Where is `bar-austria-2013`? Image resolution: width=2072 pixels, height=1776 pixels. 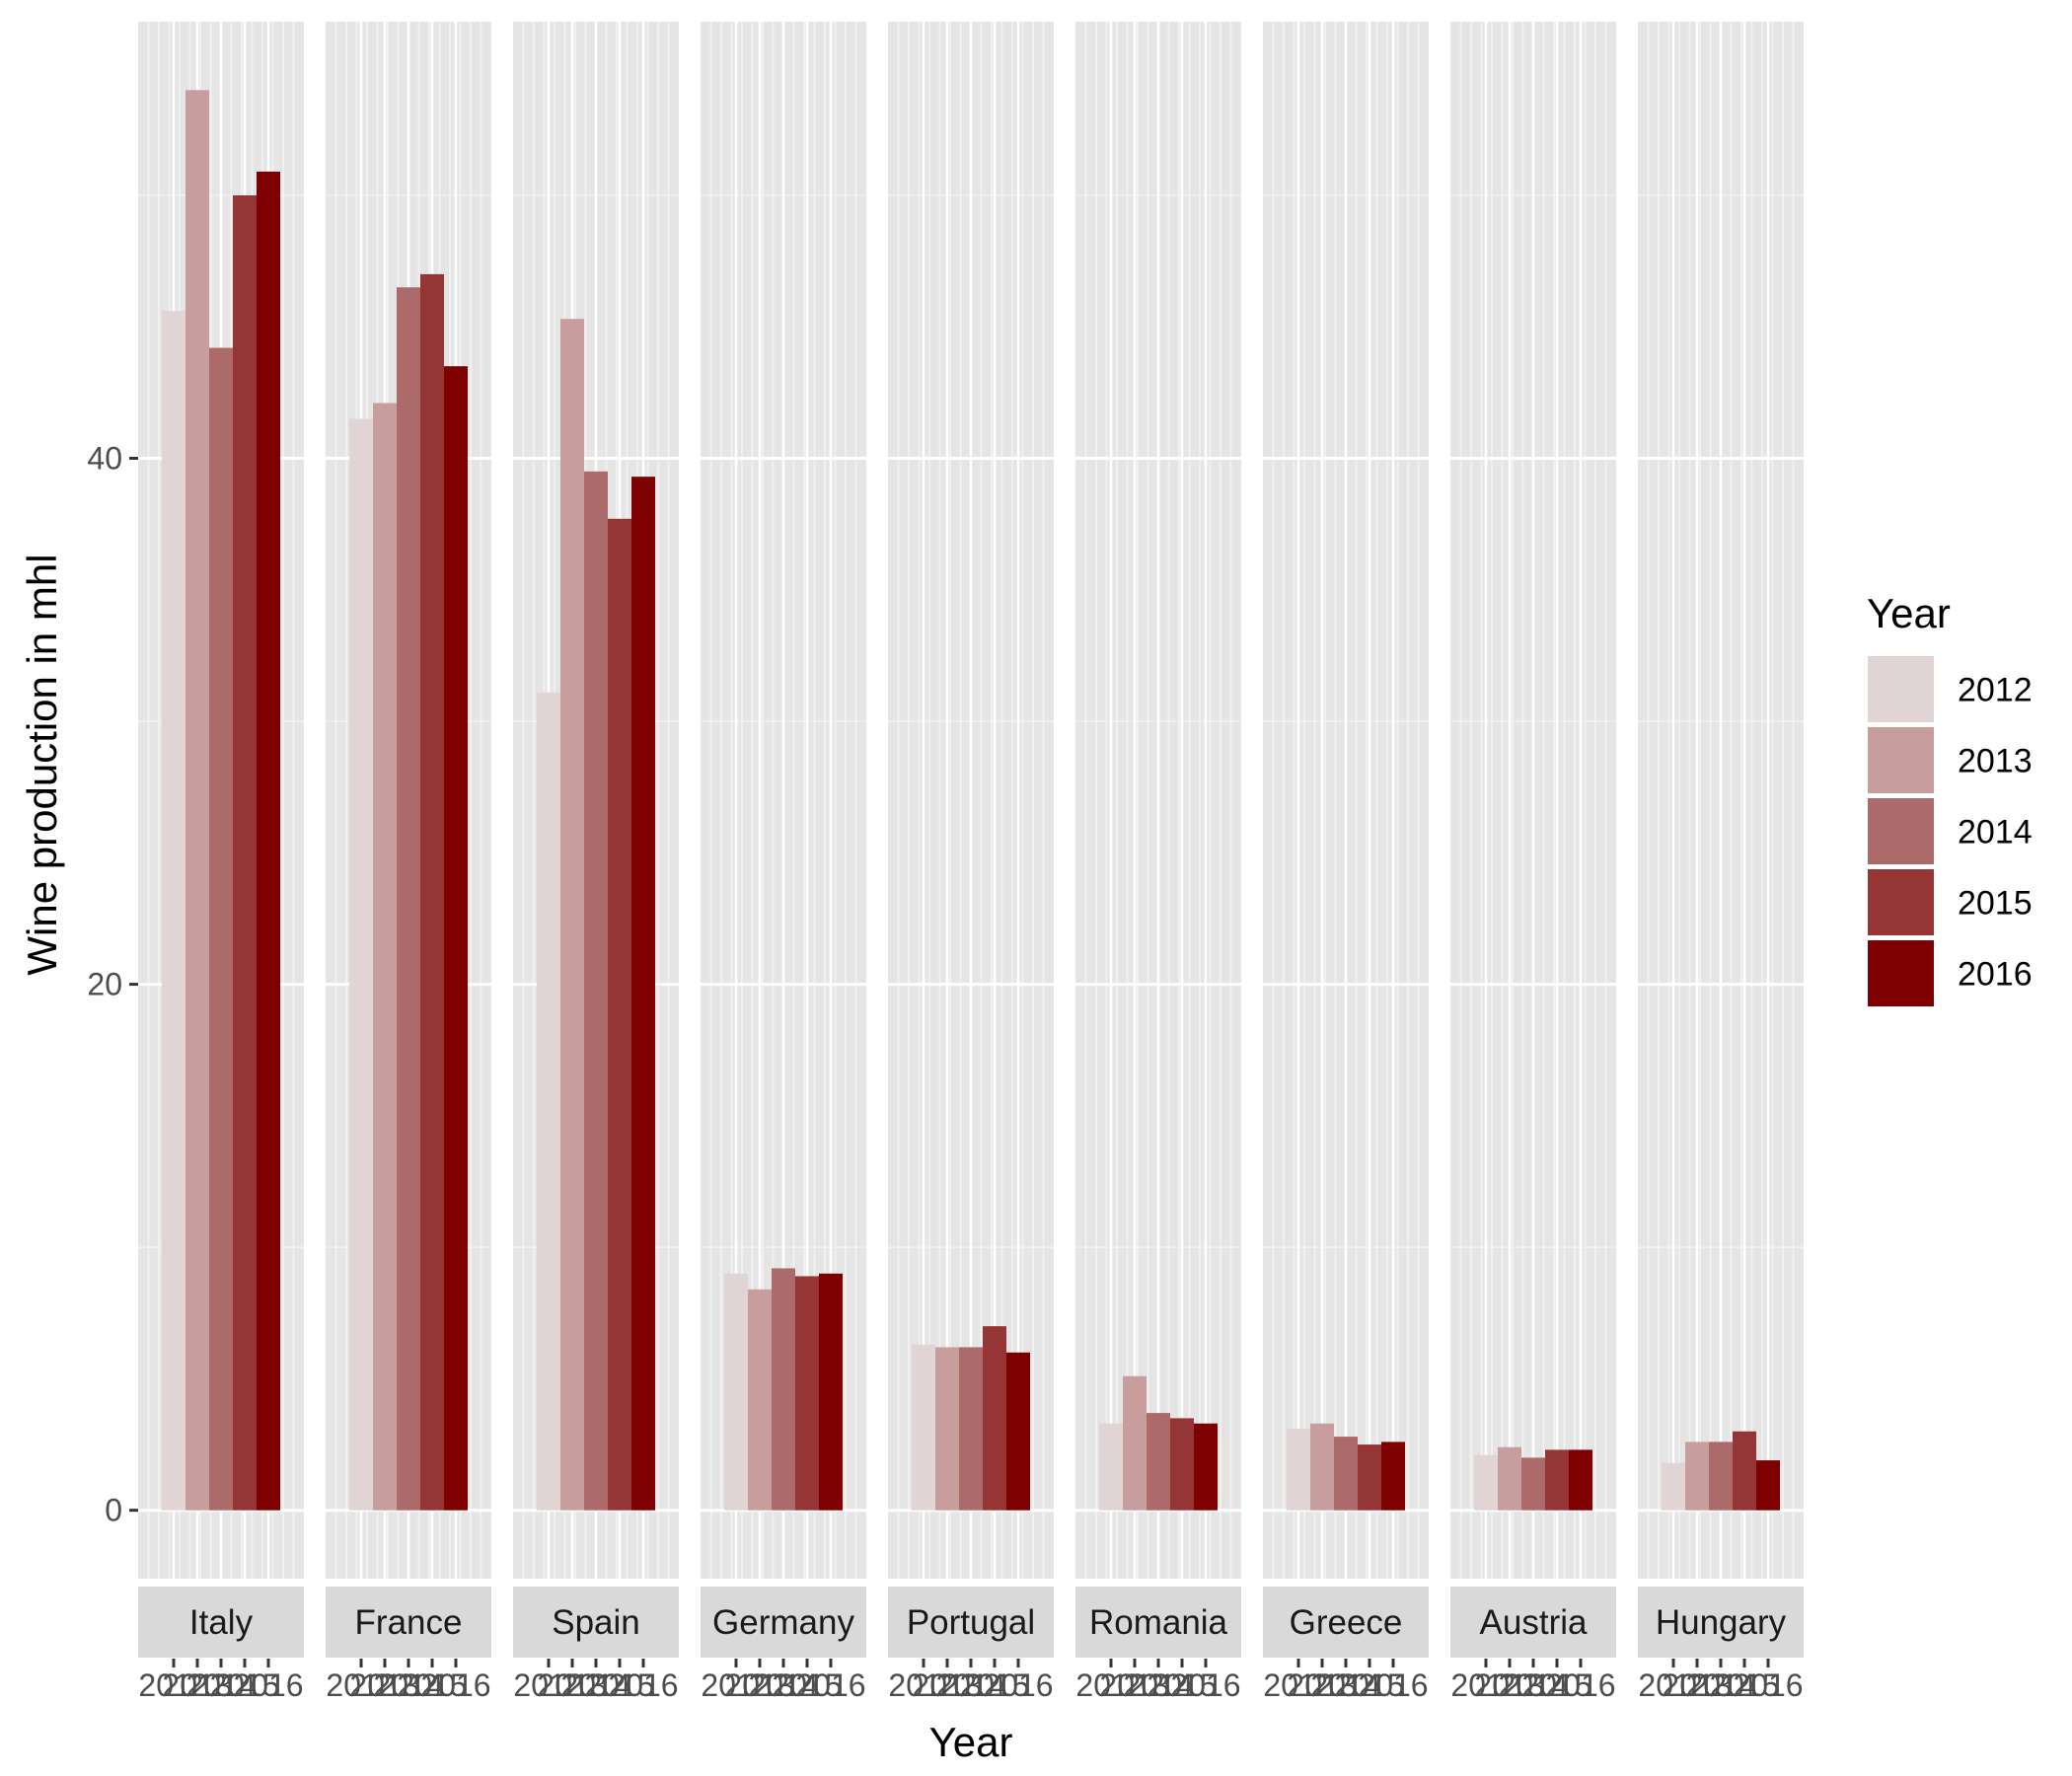
bar-austria-2013 is located at coordinates (1510, 1478).